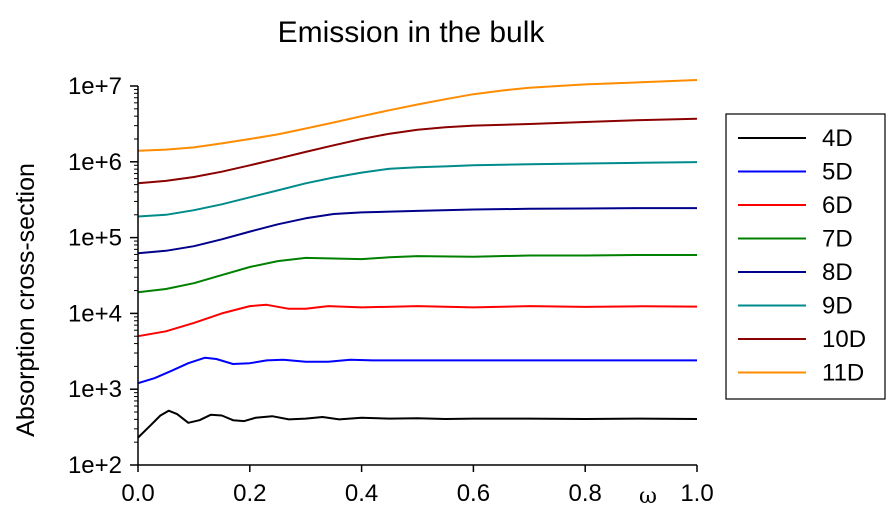  I want to click on legend-label-4d: 4D, so click(837, 138).